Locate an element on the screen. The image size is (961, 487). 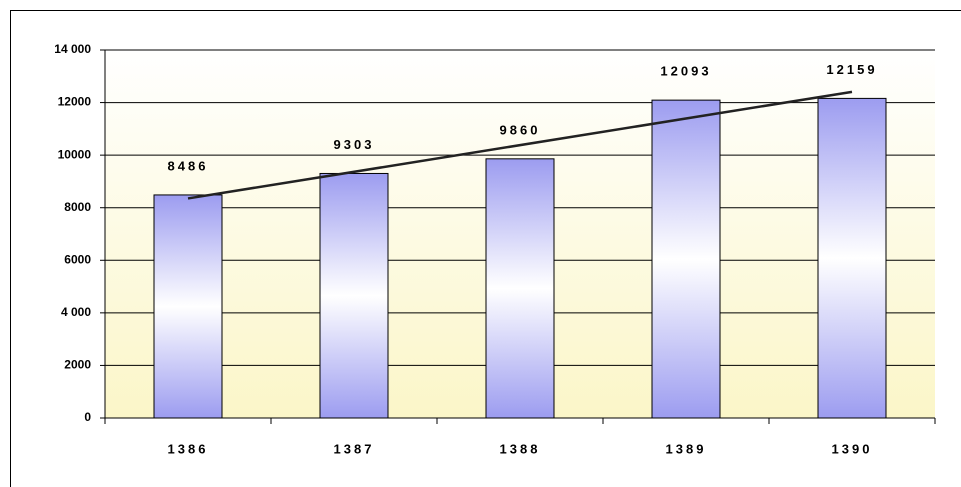
x-tick-label: 1388 is located at coordinates (520, 448).